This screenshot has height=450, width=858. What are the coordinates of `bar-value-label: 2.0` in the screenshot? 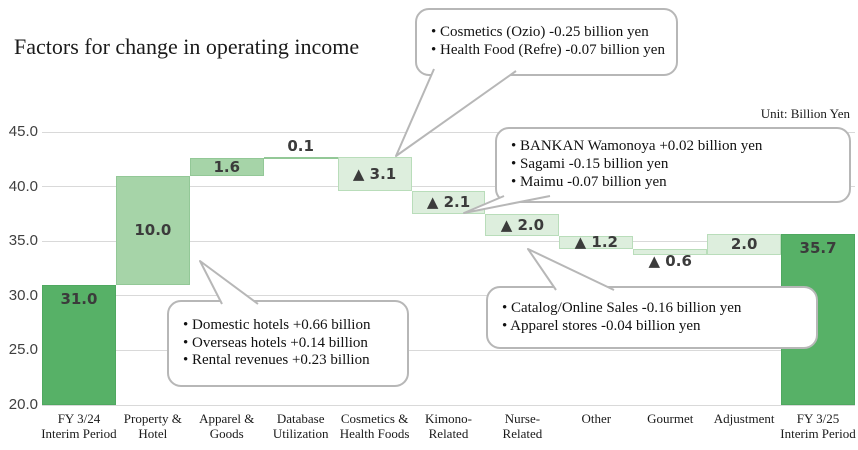 It's located at (744, 244).